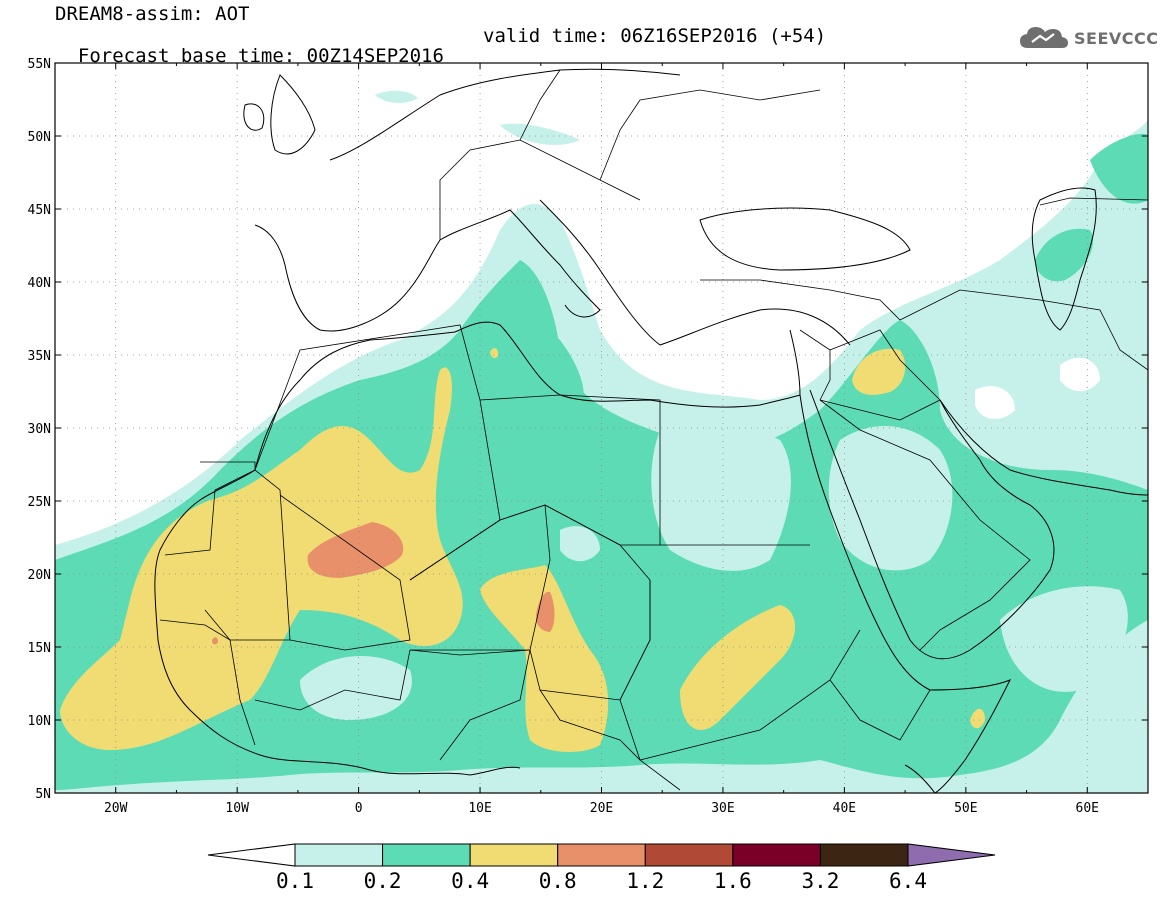  What do you see at coordinates (251, 855) in the screenshot?
I see `colorbar-low-triangle` at bounding box center [251, 855].